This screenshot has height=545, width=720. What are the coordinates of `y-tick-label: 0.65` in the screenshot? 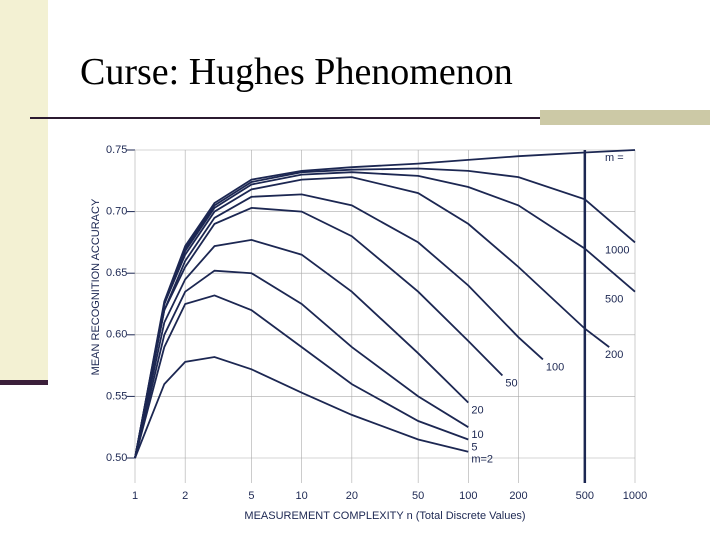 It's located at (116, 273).